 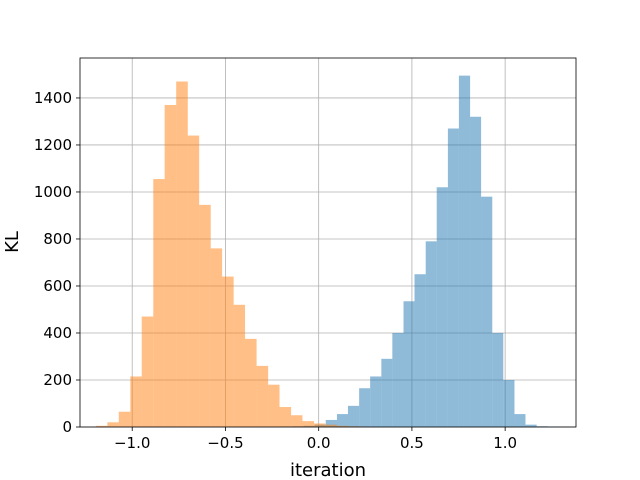 I want to click on x-axis-label: iteration, so click(x=328, y=470).